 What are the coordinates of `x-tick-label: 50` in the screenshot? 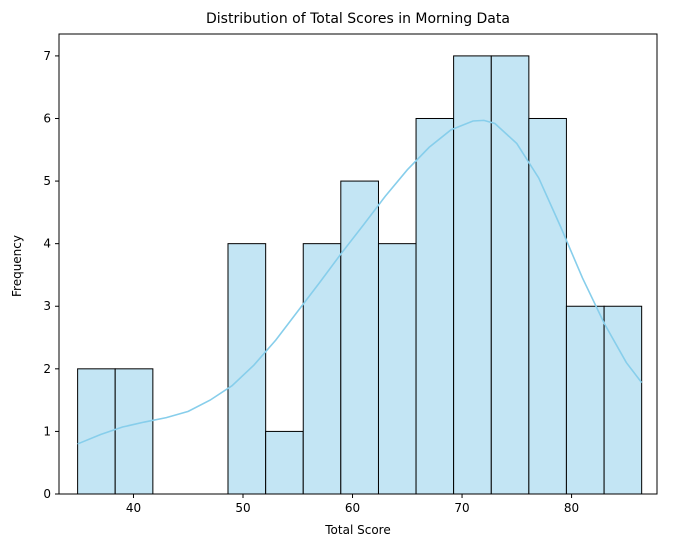 It's located at (242, 508).